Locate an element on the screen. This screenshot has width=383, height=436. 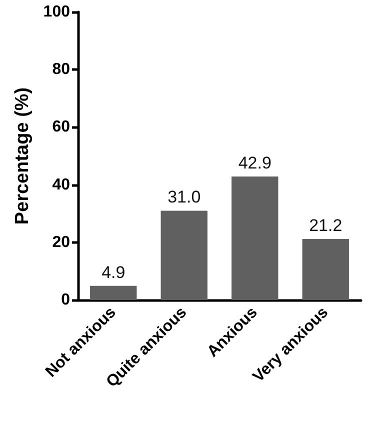
y-tick-label: 40 is located at coordinates (61, 185).